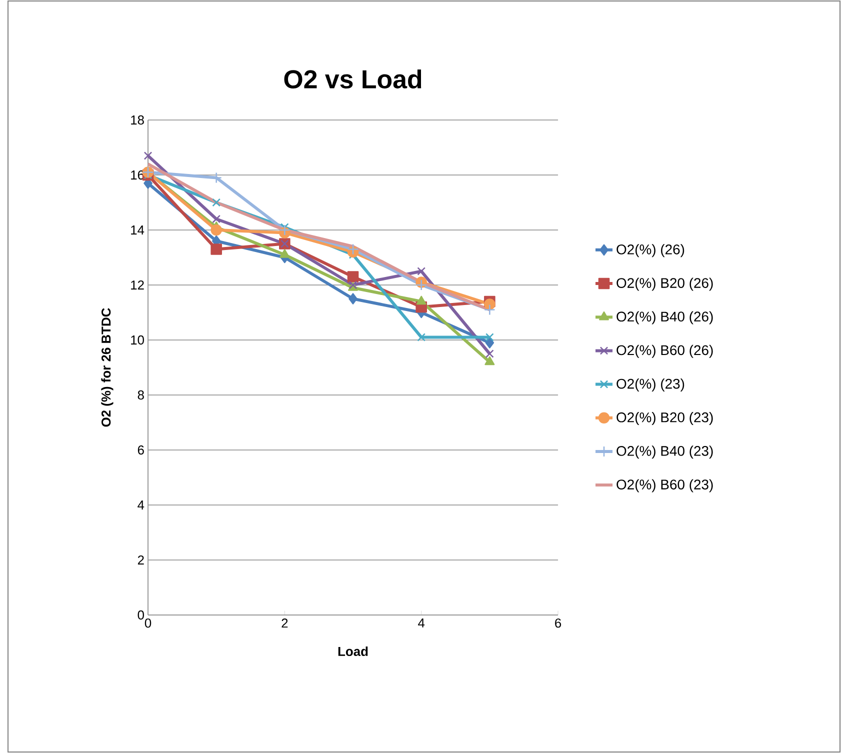 This screenshot has width=841, height=753. What do you see at coordinates (664, 317) in the screenshot?
I see `legend-label: O2(%) B40 (26)` at bounding box center [664, 317].